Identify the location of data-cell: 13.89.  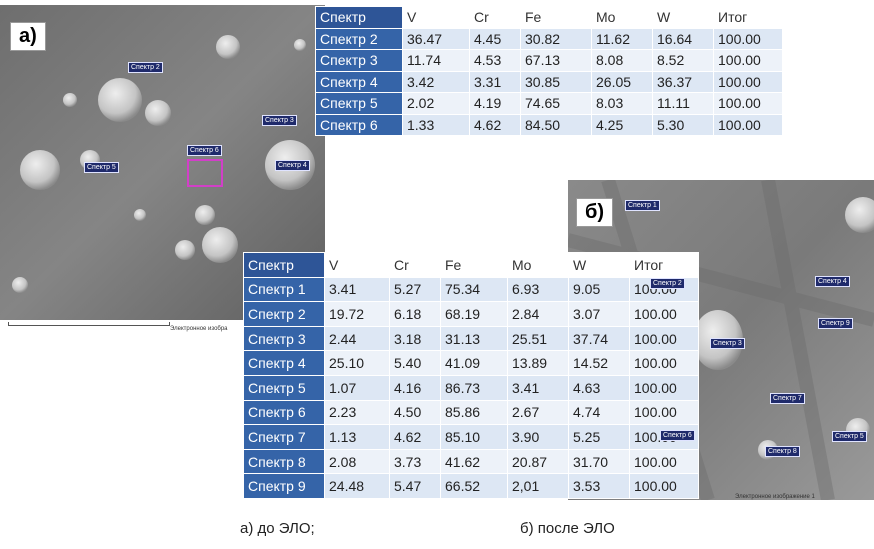
(538, 363).